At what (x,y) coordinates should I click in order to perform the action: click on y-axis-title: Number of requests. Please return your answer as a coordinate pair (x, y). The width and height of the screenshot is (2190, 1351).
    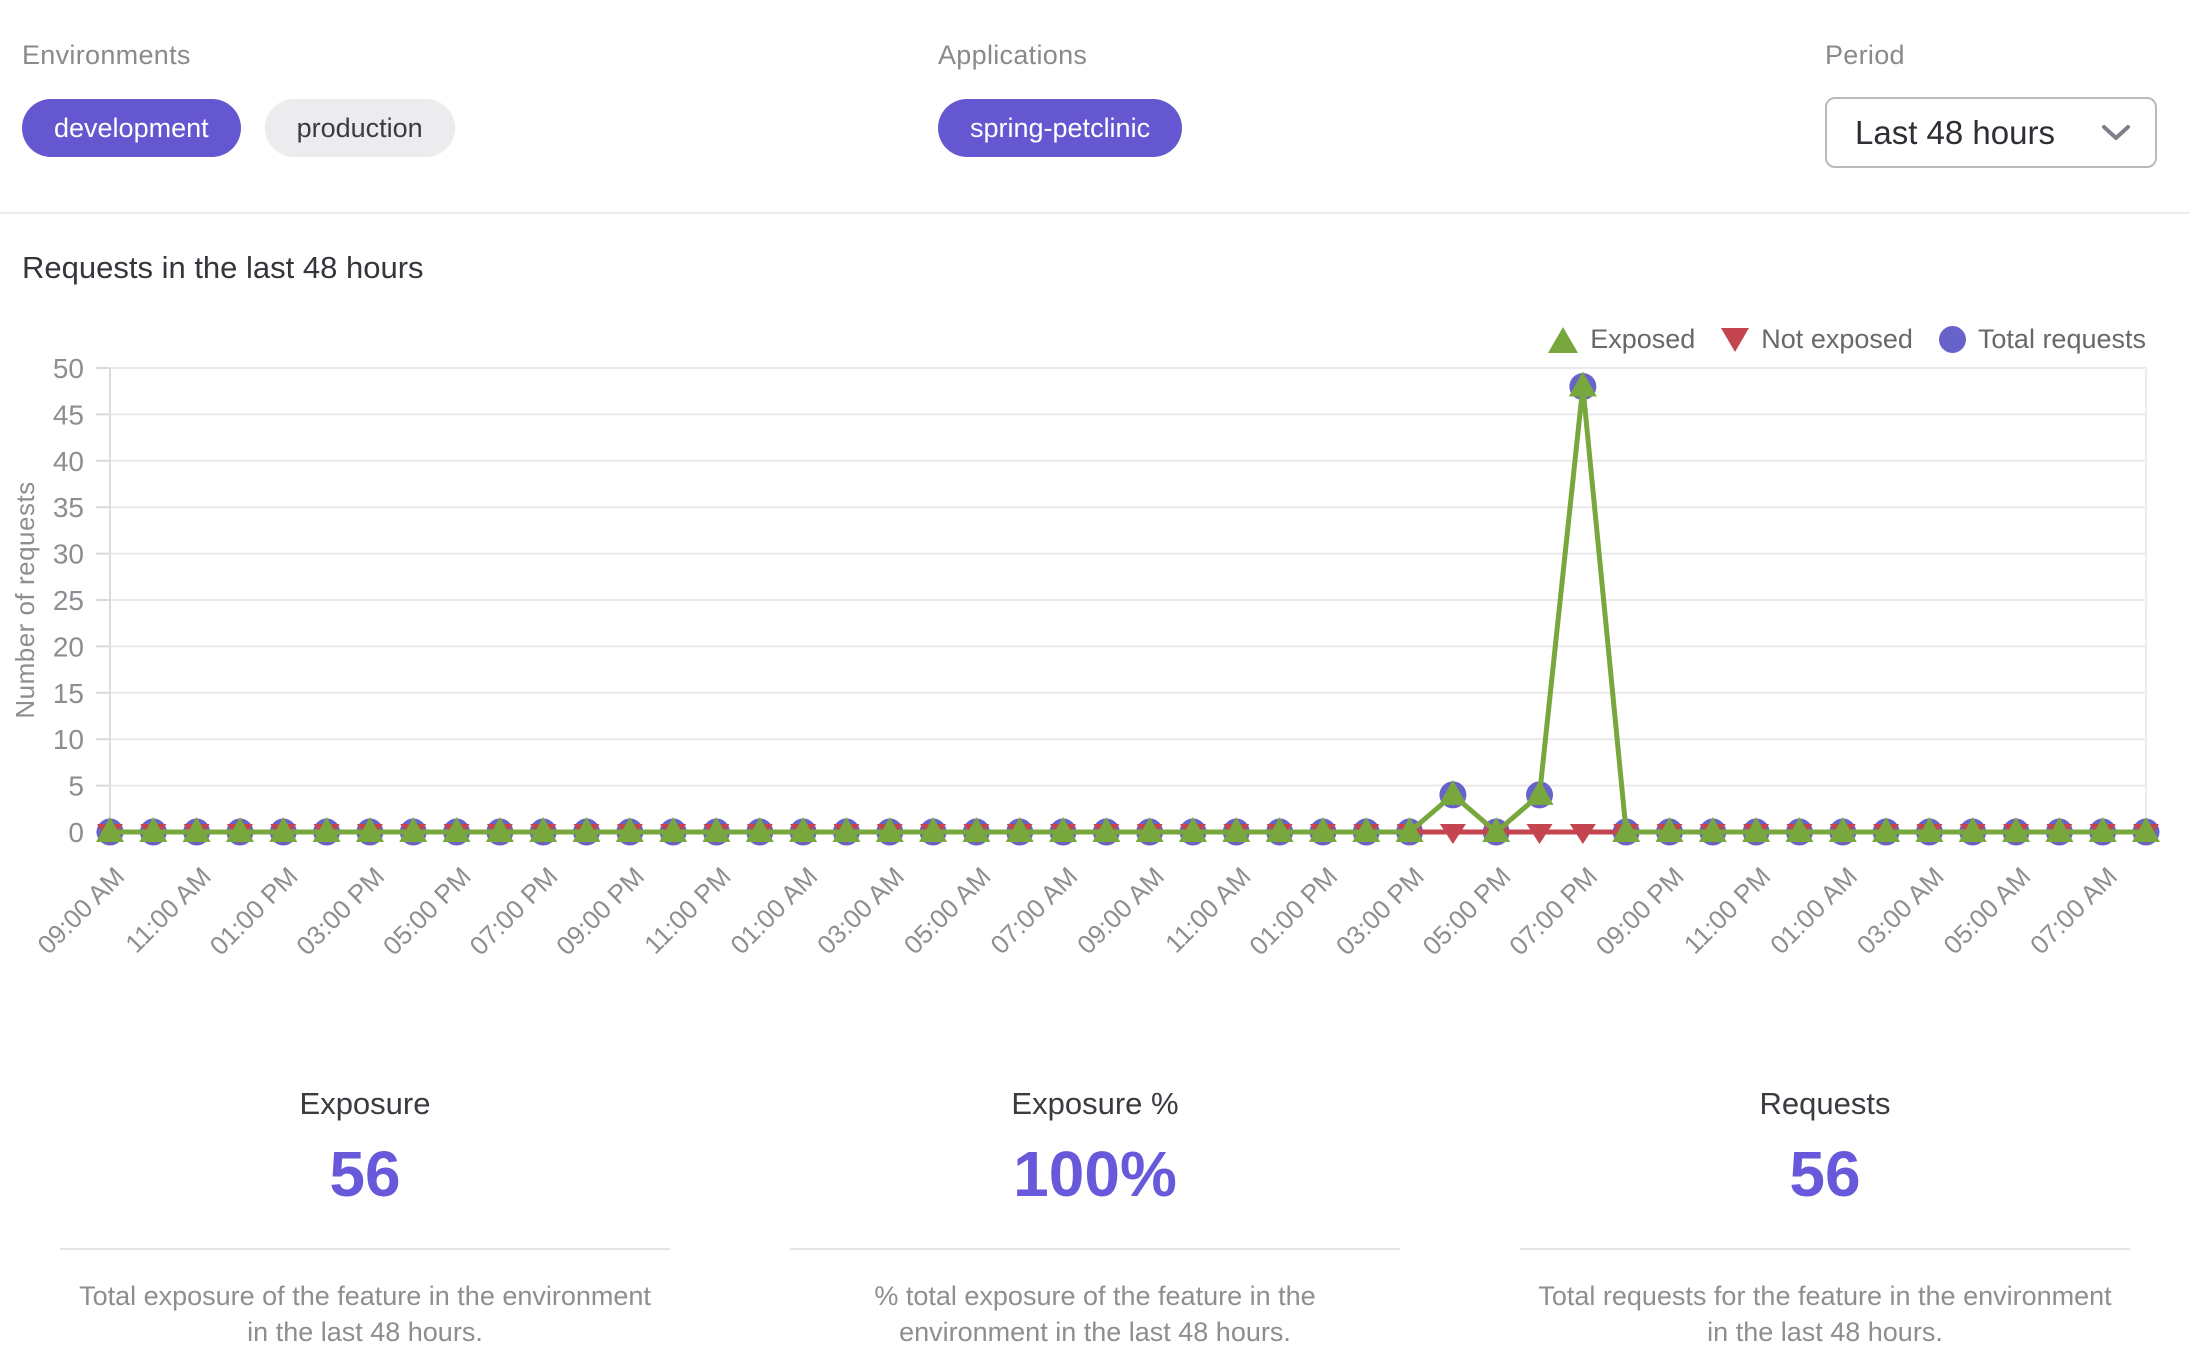
    Looking at the image, I should click on (25, 599).